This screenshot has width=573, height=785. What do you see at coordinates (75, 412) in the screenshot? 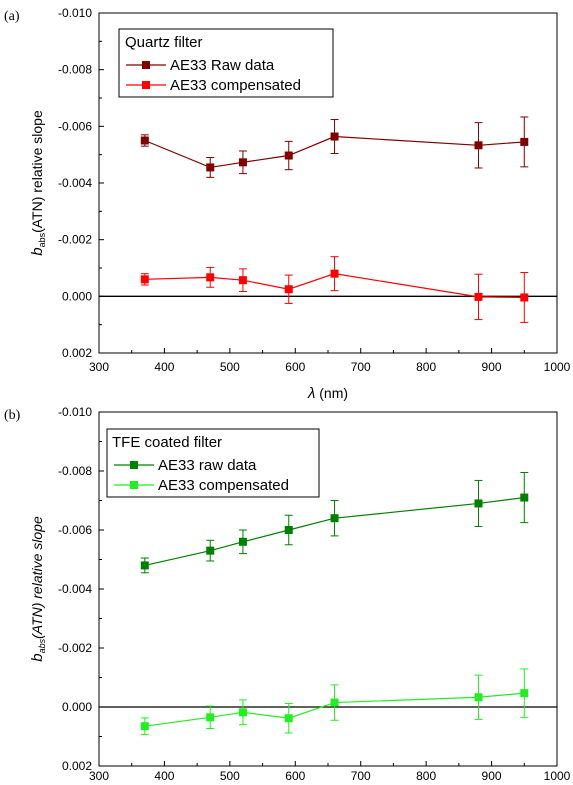
I see `panel-b-y-tick-label: -0.010` at bounding box center [75, 412].